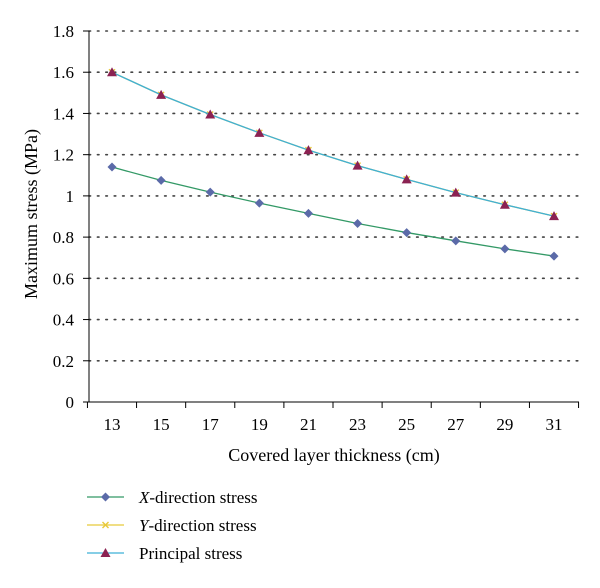  Describe the element at coordinates (456, 424) in the screenshot. I see `x-tick-label: 27` at that location.